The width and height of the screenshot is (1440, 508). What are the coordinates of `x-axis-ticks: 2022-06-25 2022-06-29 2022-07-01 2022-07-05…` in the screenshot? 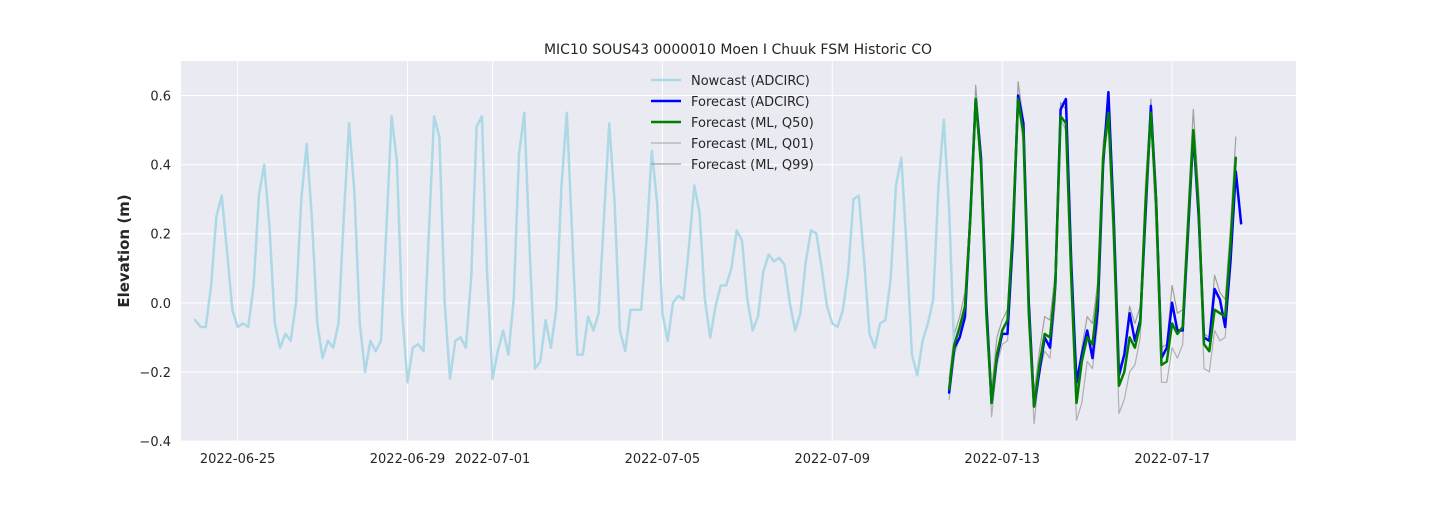 It's located at (705, 459).